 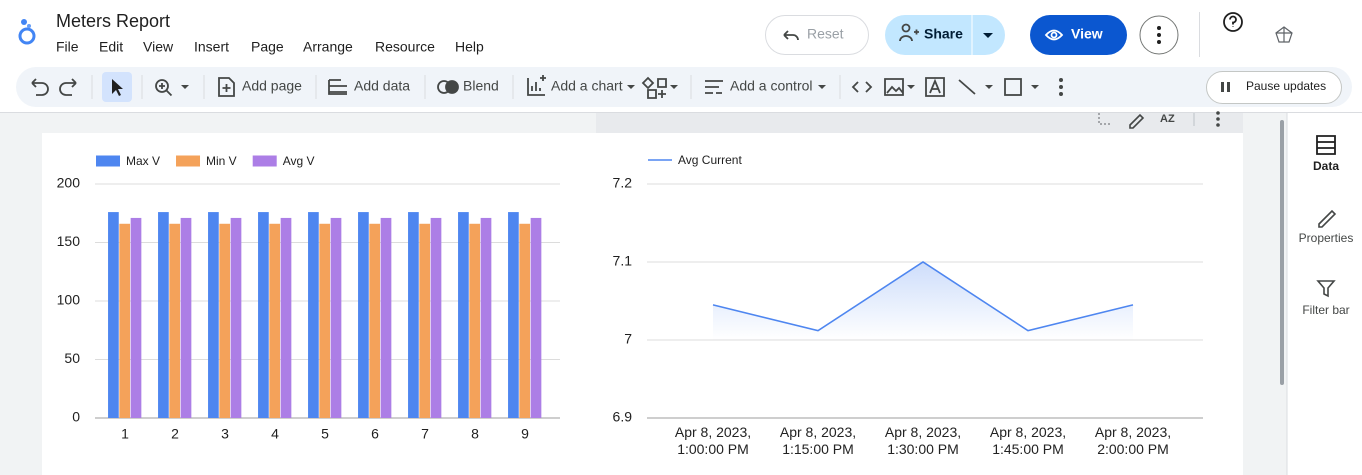 I want to click on pause-button, so click(x=1274, y=87).